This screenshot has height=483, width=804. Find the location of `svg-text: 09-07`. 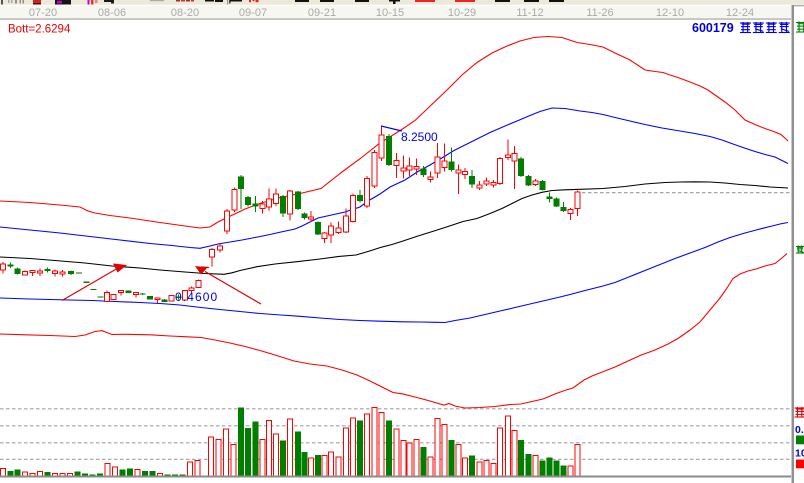

svg-text: 09-07 is located at coordinates (253, 13).